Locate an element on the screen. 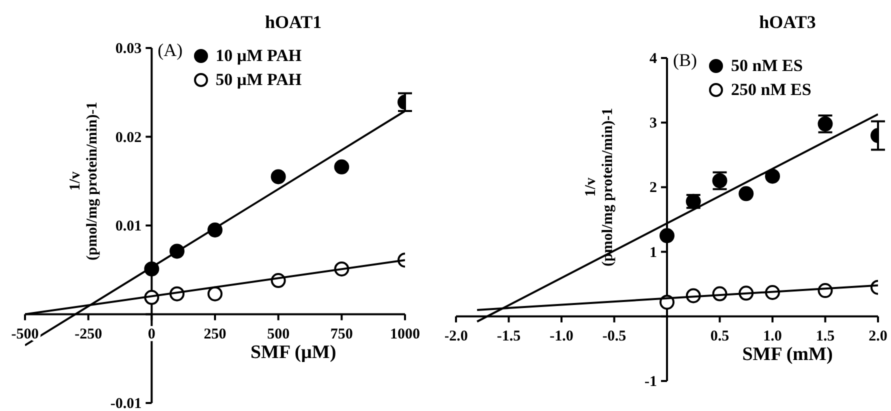  chart-title: hOAT3 is located at coordinates (787, 22).